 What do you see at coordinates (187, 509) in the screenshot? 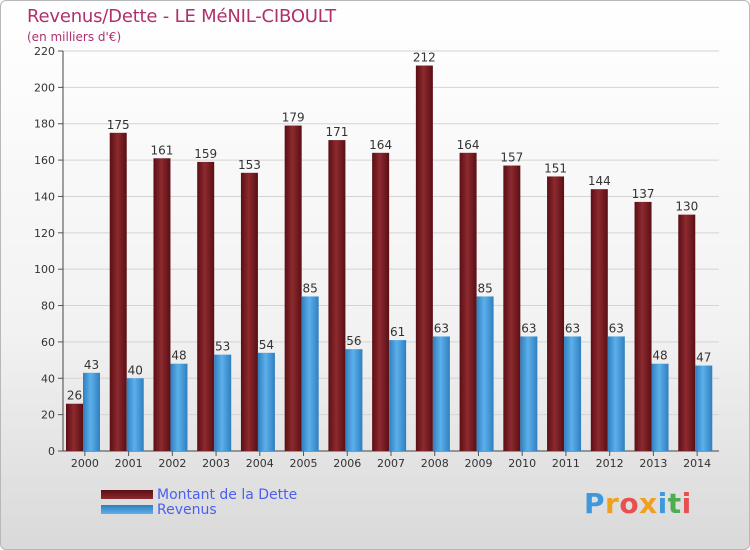
I see `legend-label-revenue: Revenus` at bounding box center [187, 509].